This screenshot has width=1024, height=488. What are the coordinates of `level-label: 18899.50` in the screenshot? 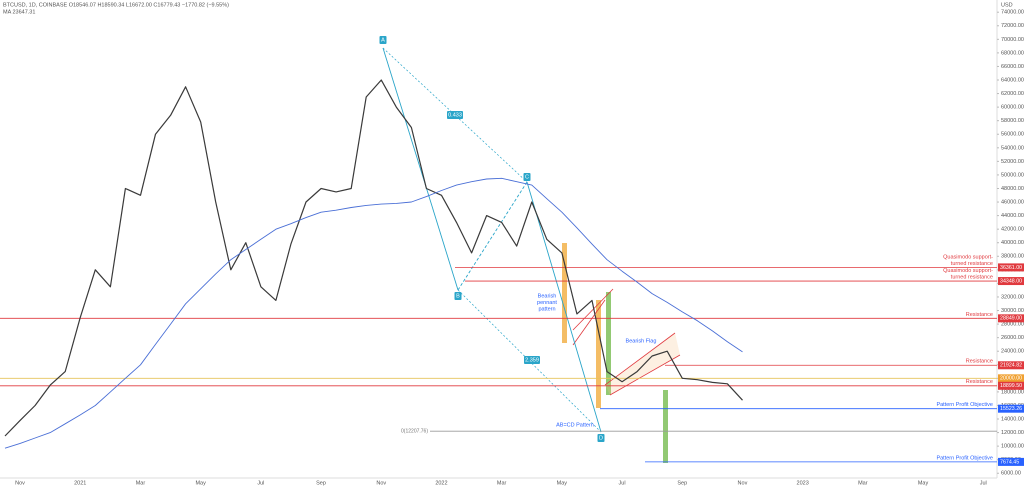 It's located at (1011, 386).